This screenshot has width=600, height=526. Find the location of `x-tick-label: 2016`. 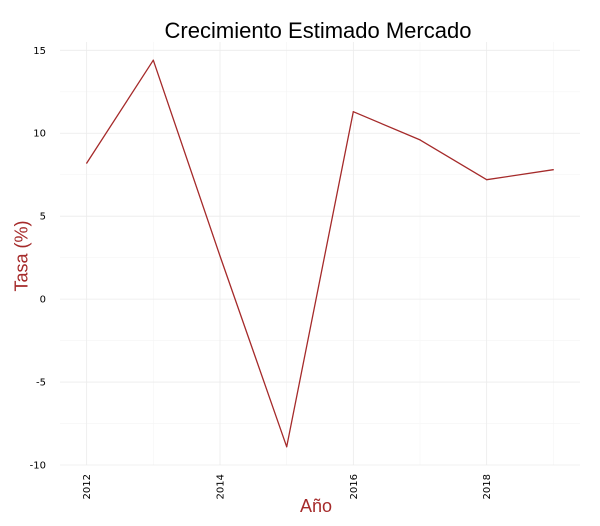

x-tick-label: 2016 is located at coordinates (354, 486).